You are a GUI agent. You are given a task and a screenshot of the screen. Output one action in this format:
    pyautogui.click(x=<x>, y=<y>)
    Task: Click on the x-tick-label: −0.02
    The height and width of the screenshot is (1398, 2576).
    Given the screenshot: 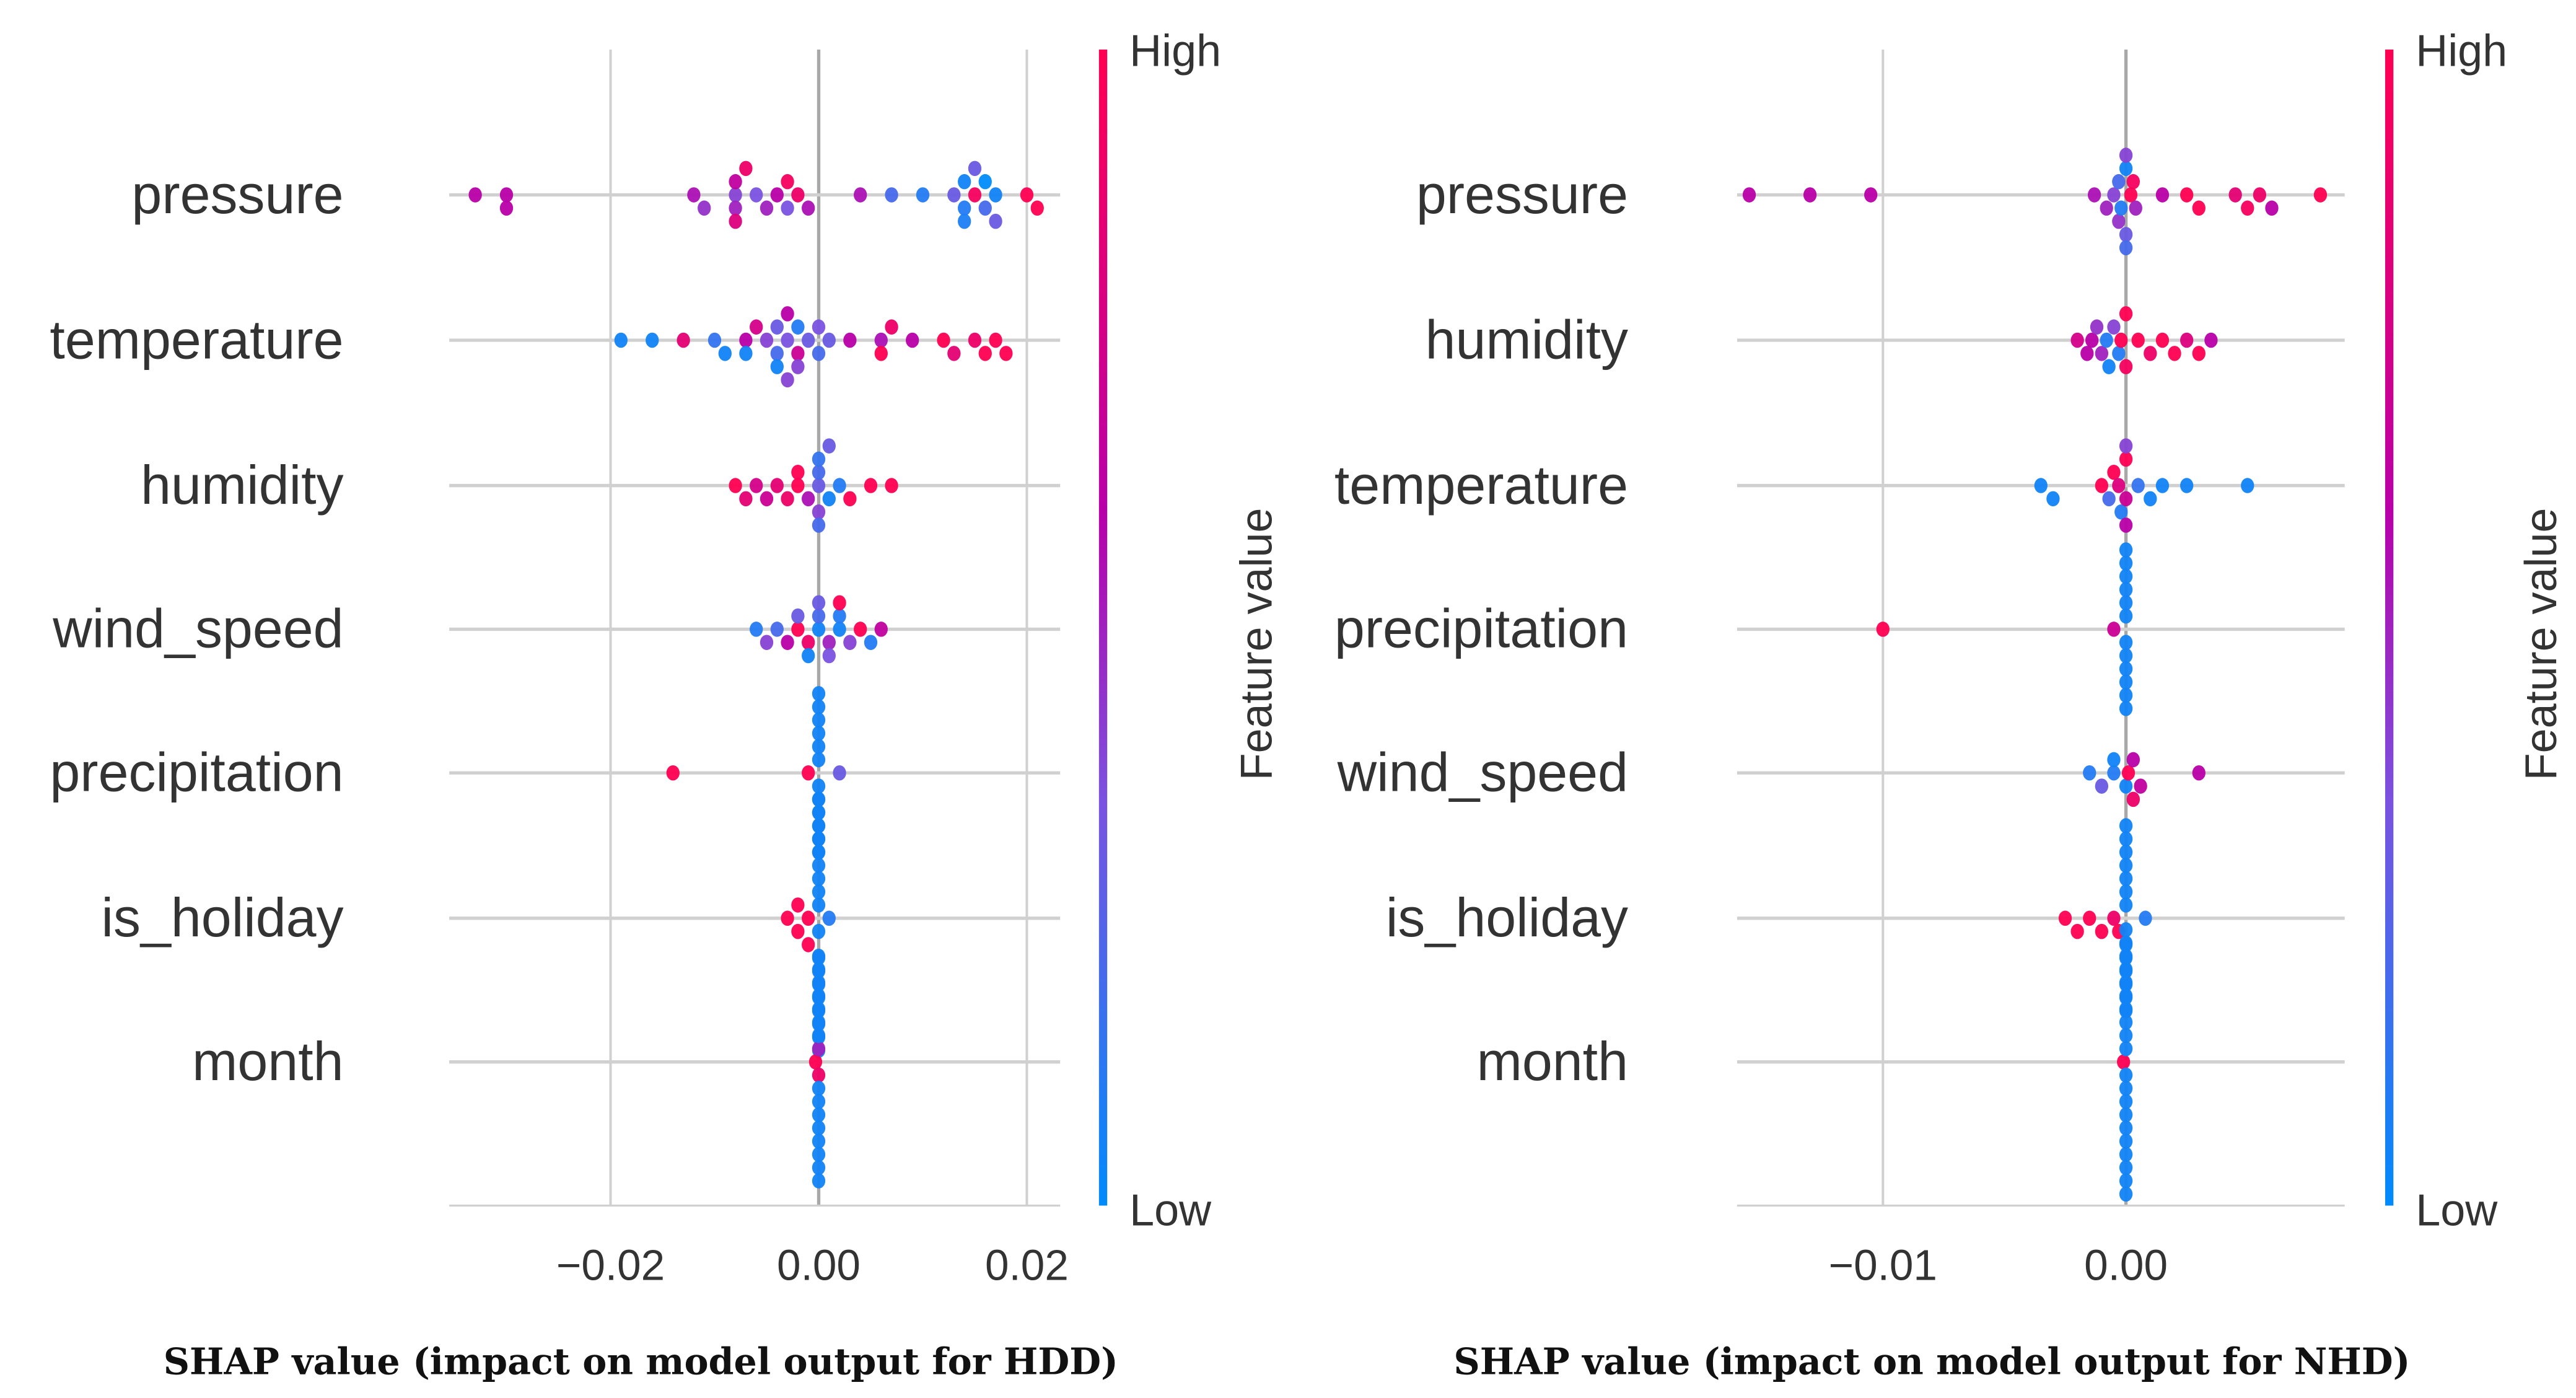 What is the action you would take?
    pyautogui.click(x=610, y=1265)
    